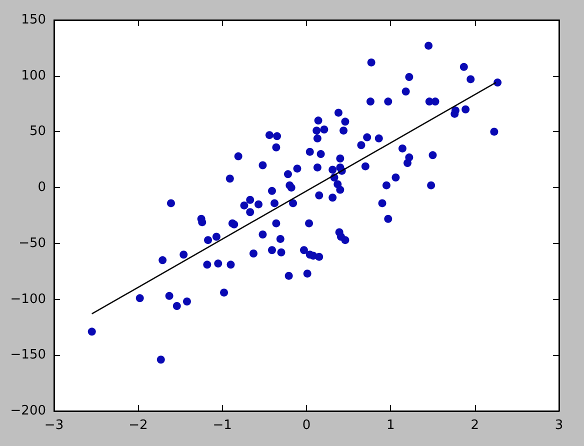 This screenshot has height=446, width=584. What do you see at coordinates (54, 425) in the screenshot?
I see `x-tick-label: −3` at bounding box center [54, 425].